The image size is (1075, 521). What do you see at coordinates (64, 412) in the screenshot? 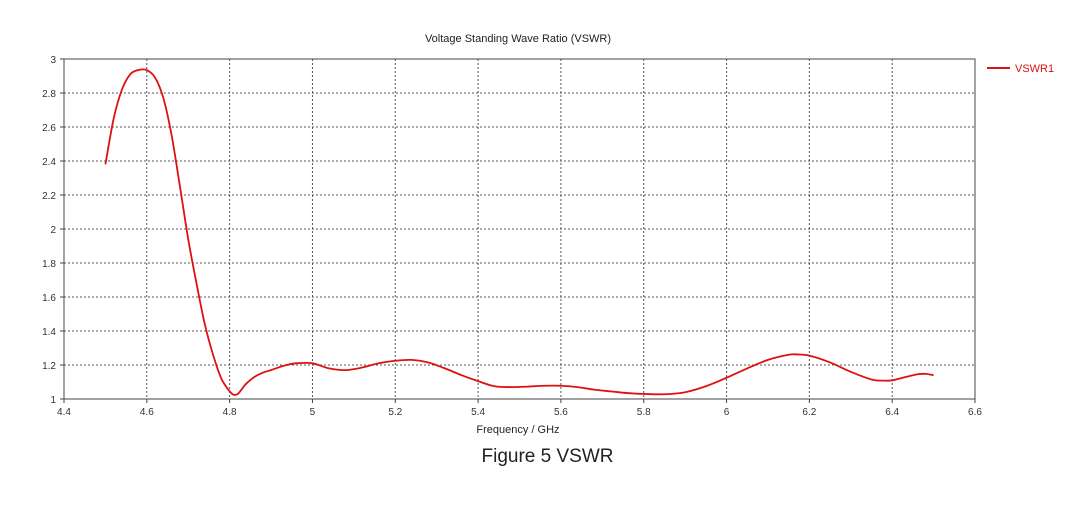
I see `x-tick-label: 4.4` at bounding box center [64, 412].